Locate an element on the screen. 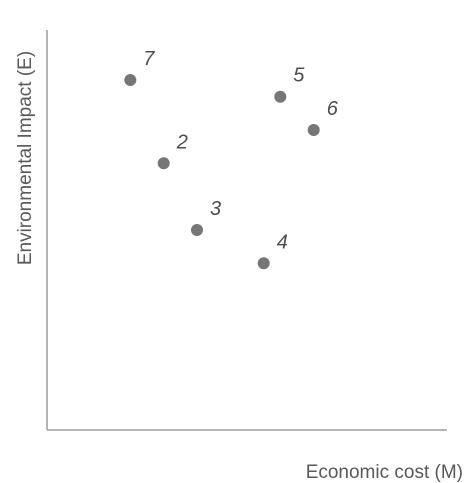 The height and width of the screenshot is (483, 465). y-axis-label: Environmental Impact (E) is located at coordinates (25, 158).